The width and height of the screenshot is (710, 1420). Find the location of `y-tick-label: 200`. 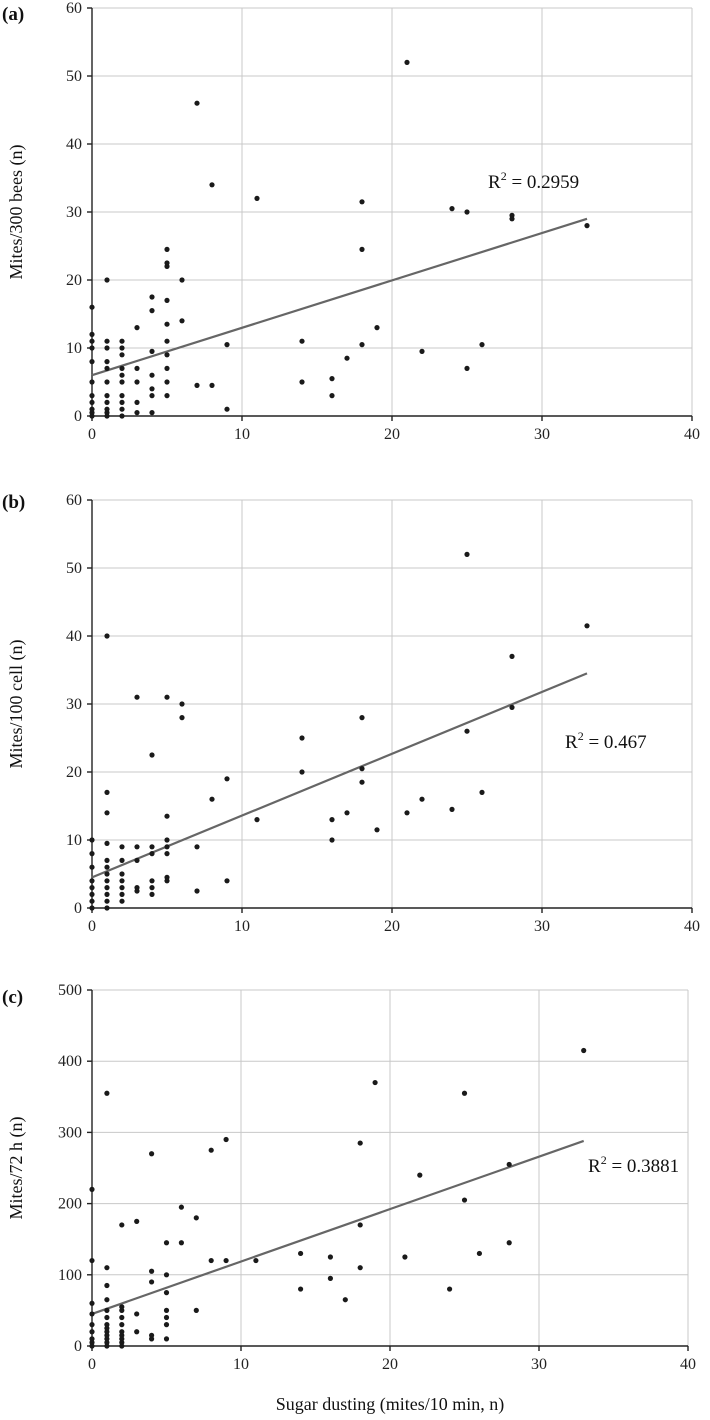

y-tick-label: 200 is located at coordinates (70, 1204).